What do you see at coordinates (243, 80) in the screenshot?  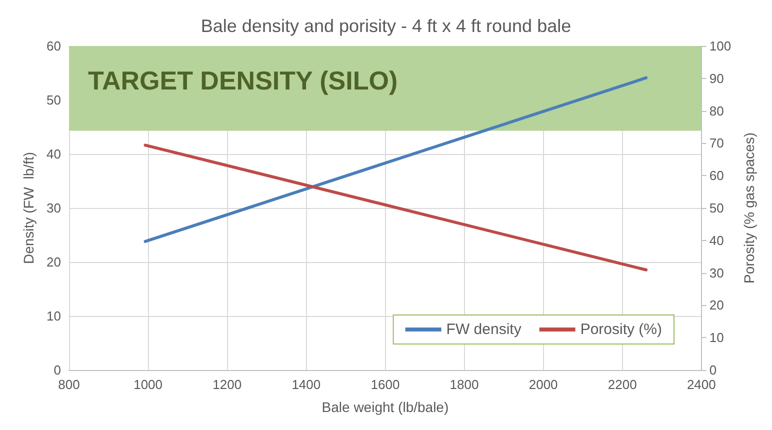 I see `band-label: TARGET DENSITY (SILO)` at bounding box center [243, 80].